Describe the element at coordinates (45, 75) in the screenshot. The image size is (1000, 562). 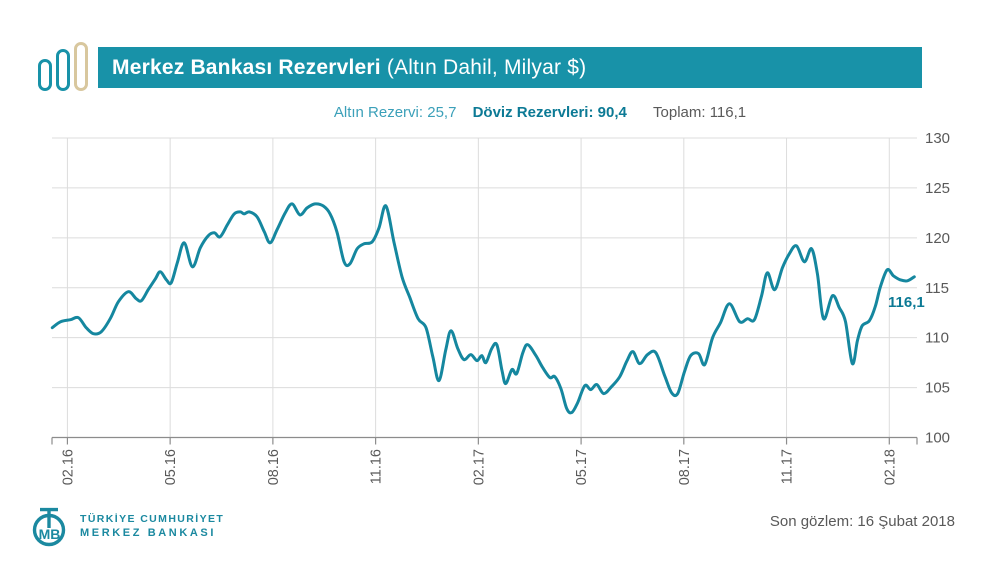
I see `bar-chart-icon-bar1` at that location.